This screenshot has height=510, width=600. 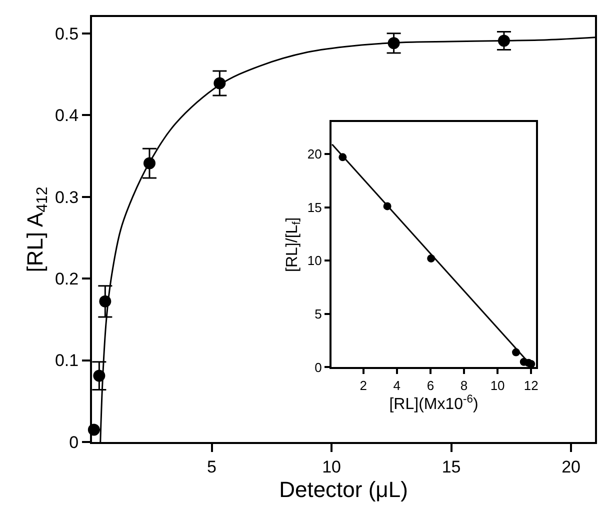 What do you see at coordinates (314, 154) in the screenshot?
I see `y-tick-label: 20` at bounding box center [314, 154].